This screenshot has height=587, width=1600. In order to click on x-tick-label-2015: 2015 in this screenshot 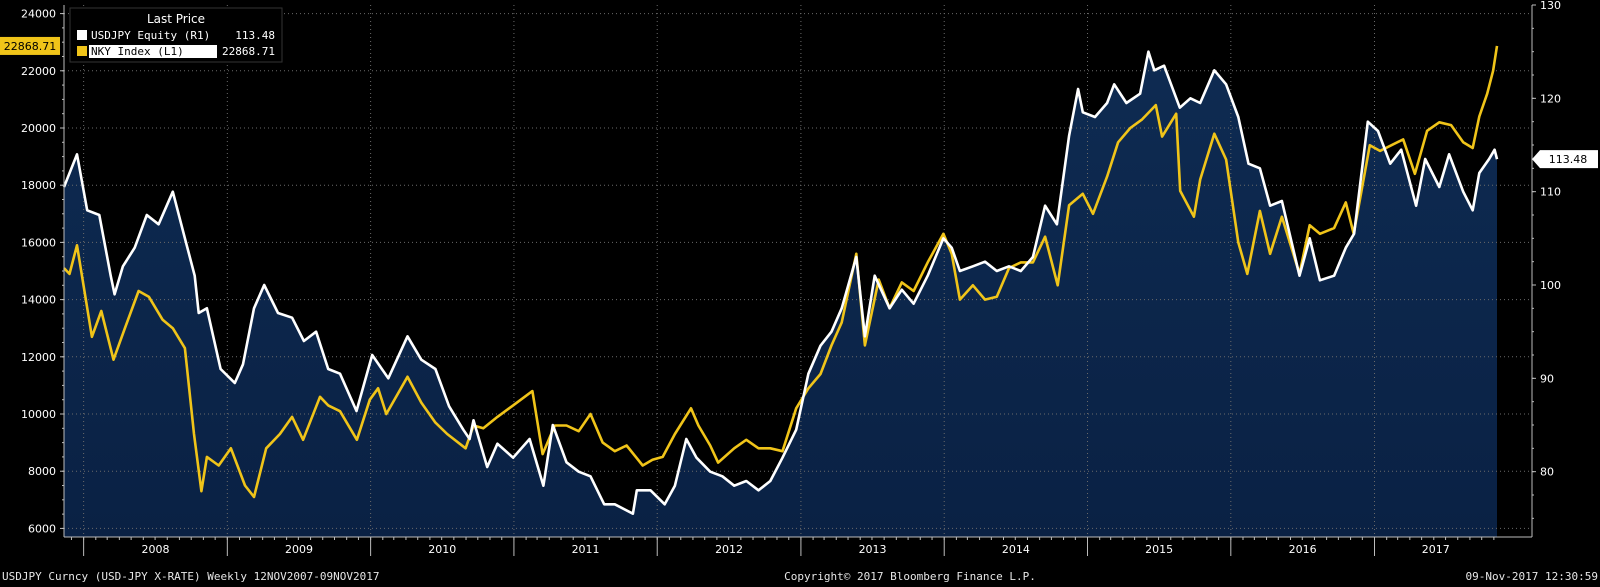, I will do `click(1159, 549)`.